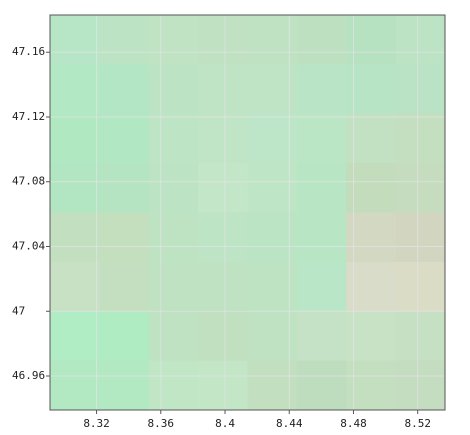 This screenshot has width=470, height=435. What do you see at coordinates (96, 423) in the screenshot?
I see `x-tick-label: 8.32` at bounding box center [96, 423].